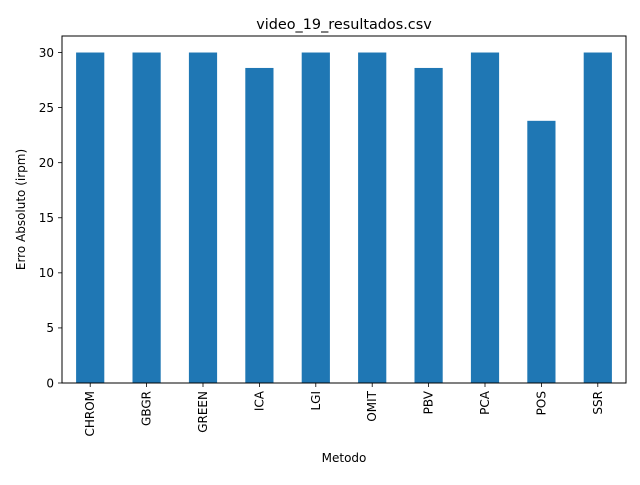 This screenshot has width=640, height=485. What do you see at coordinates (46, 273) in the screenshot?
I see `y-tick-label: 10` at bounding box center [46, 273].